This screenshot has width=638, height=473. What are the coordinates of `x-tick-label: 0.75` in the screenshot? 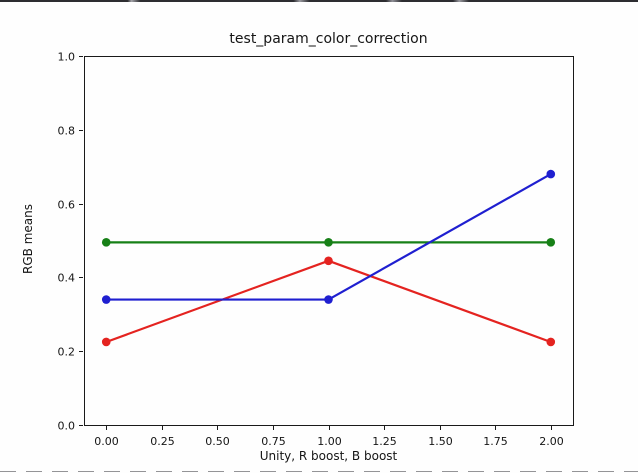 It's located at (273, 441).